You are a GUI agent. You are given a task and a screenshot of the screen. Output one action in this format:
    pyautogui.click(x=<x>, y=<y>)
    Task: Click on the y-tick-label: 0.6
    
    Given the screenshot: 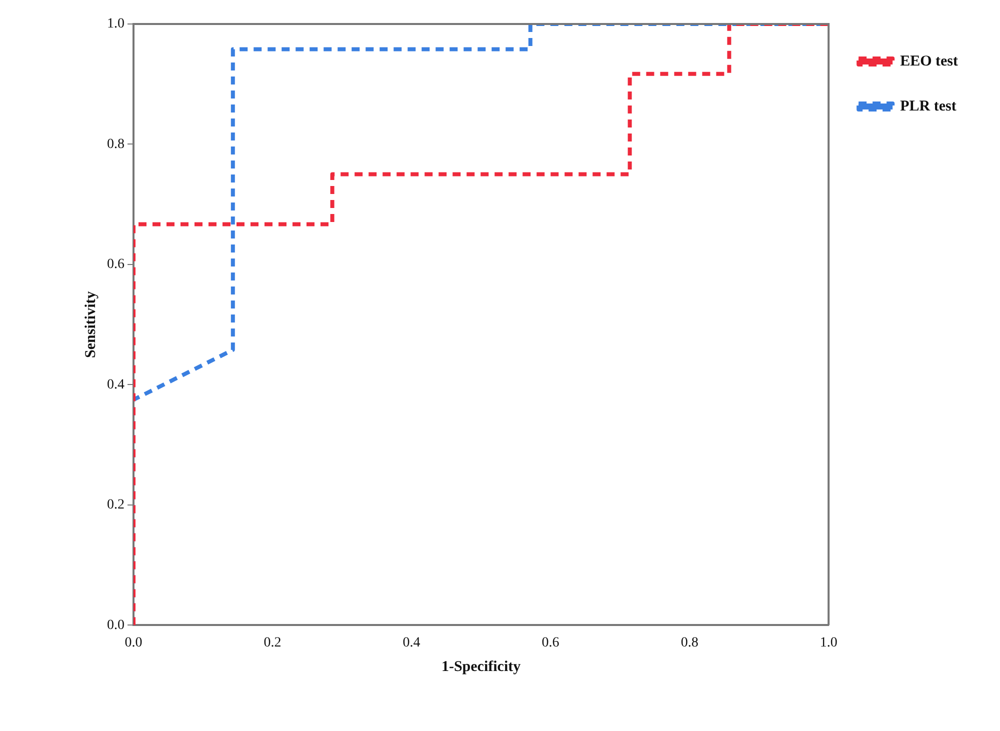 What is the action you would take?
    pyautogui.click(x=115, y=264)
    